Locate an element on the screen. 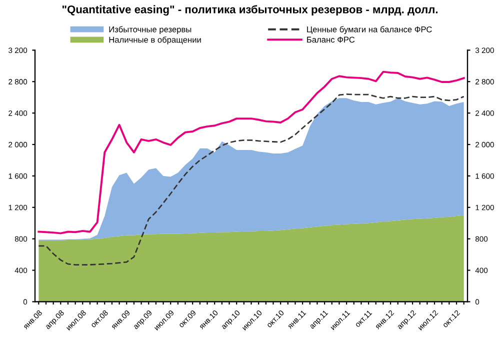  chart-title: "Quantitative easing" - политика избыточных резервов - млрд. долл. is located at coordinates (250, 10).